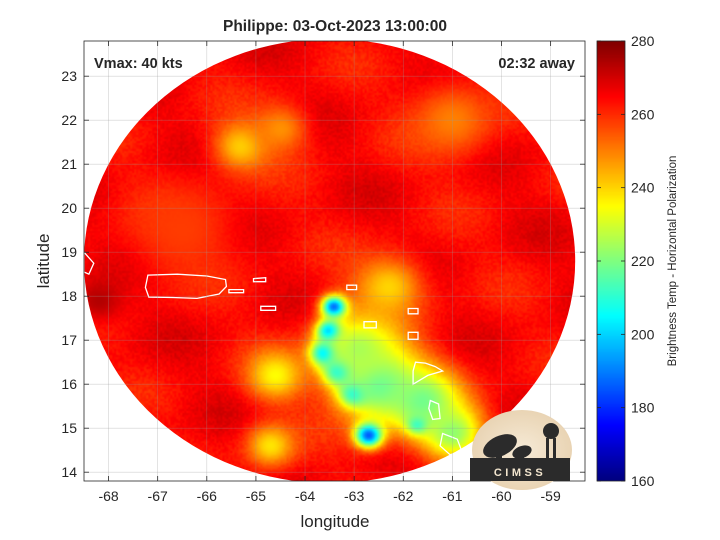  What do you see at coordinates (69, 120) in the screenshot?
I see `y-tick-label: 22` at bounding box center [69, 120].